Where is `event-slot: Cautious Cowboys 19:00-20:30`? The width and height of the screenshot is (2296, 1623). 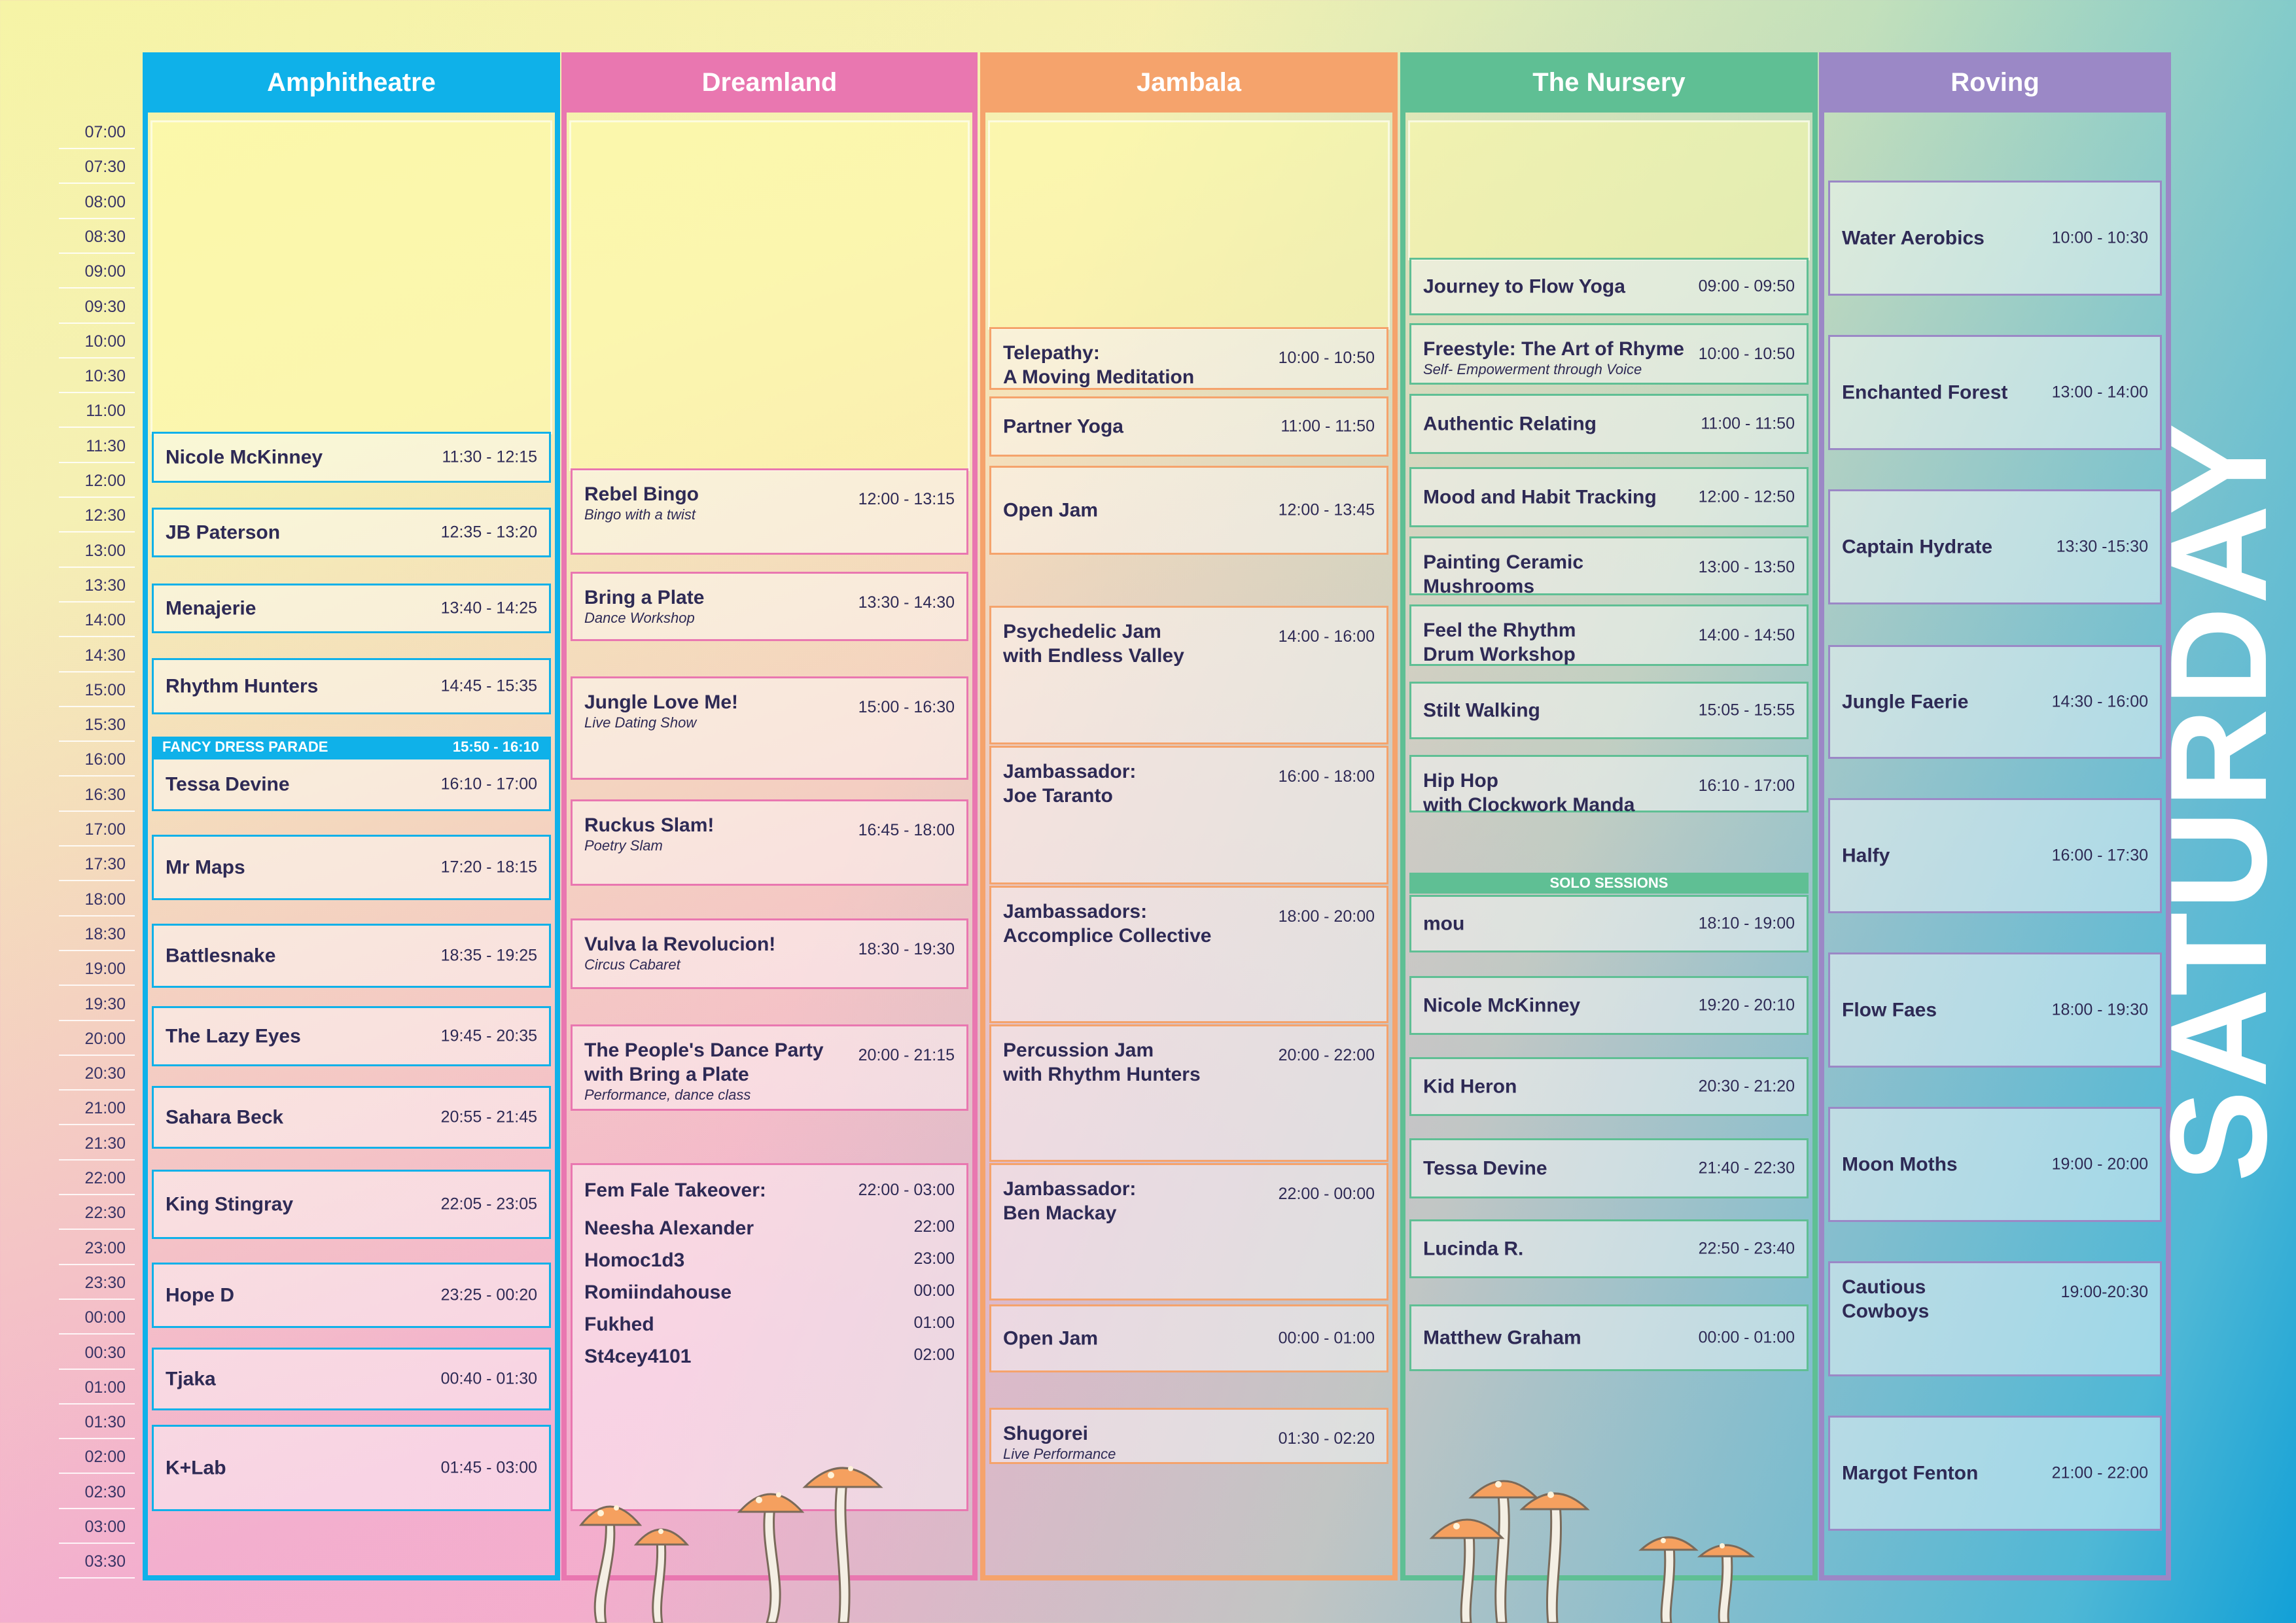
event-slot: Cautious Cowboys 19:00-20:30 is located at coordinates (1995, 1318).